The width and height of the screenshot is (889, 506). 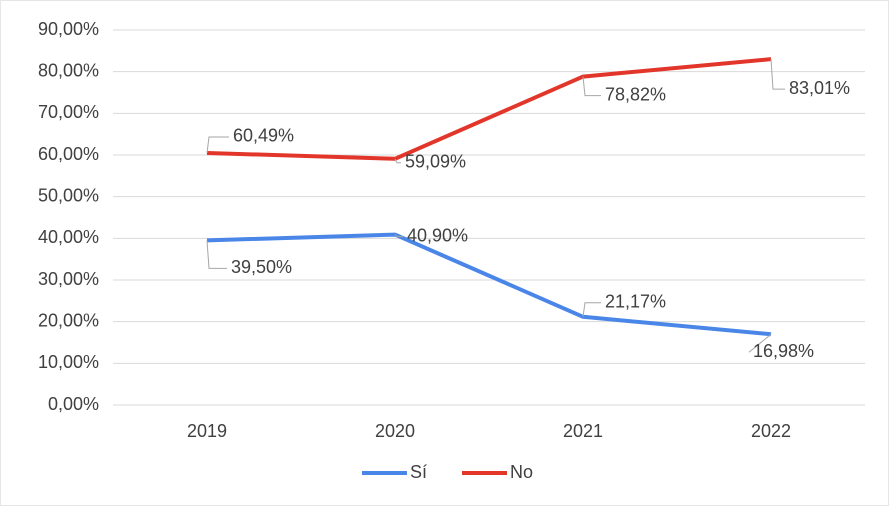 I want to click on y-tick-label: 20,00%, so click(x=68, y=320).